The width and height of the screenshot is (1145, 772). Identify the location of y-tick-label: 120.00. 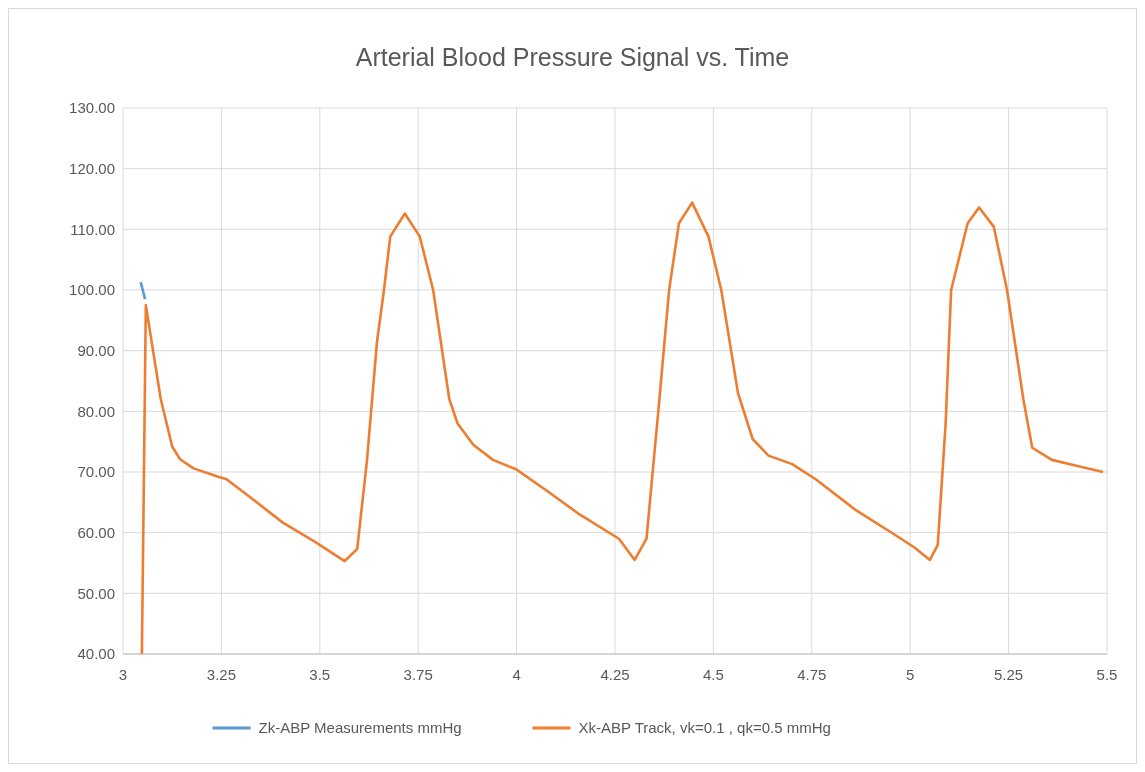
(92, 168).